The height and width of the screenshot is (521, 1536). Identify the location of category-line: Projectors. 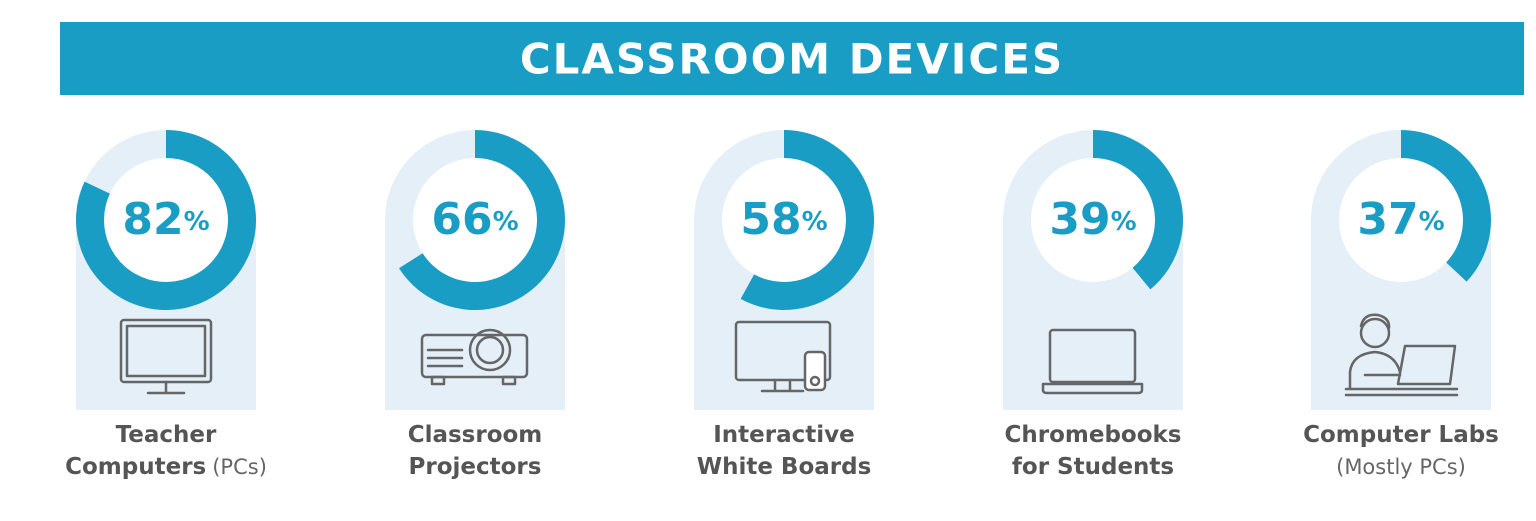
(475, 467).